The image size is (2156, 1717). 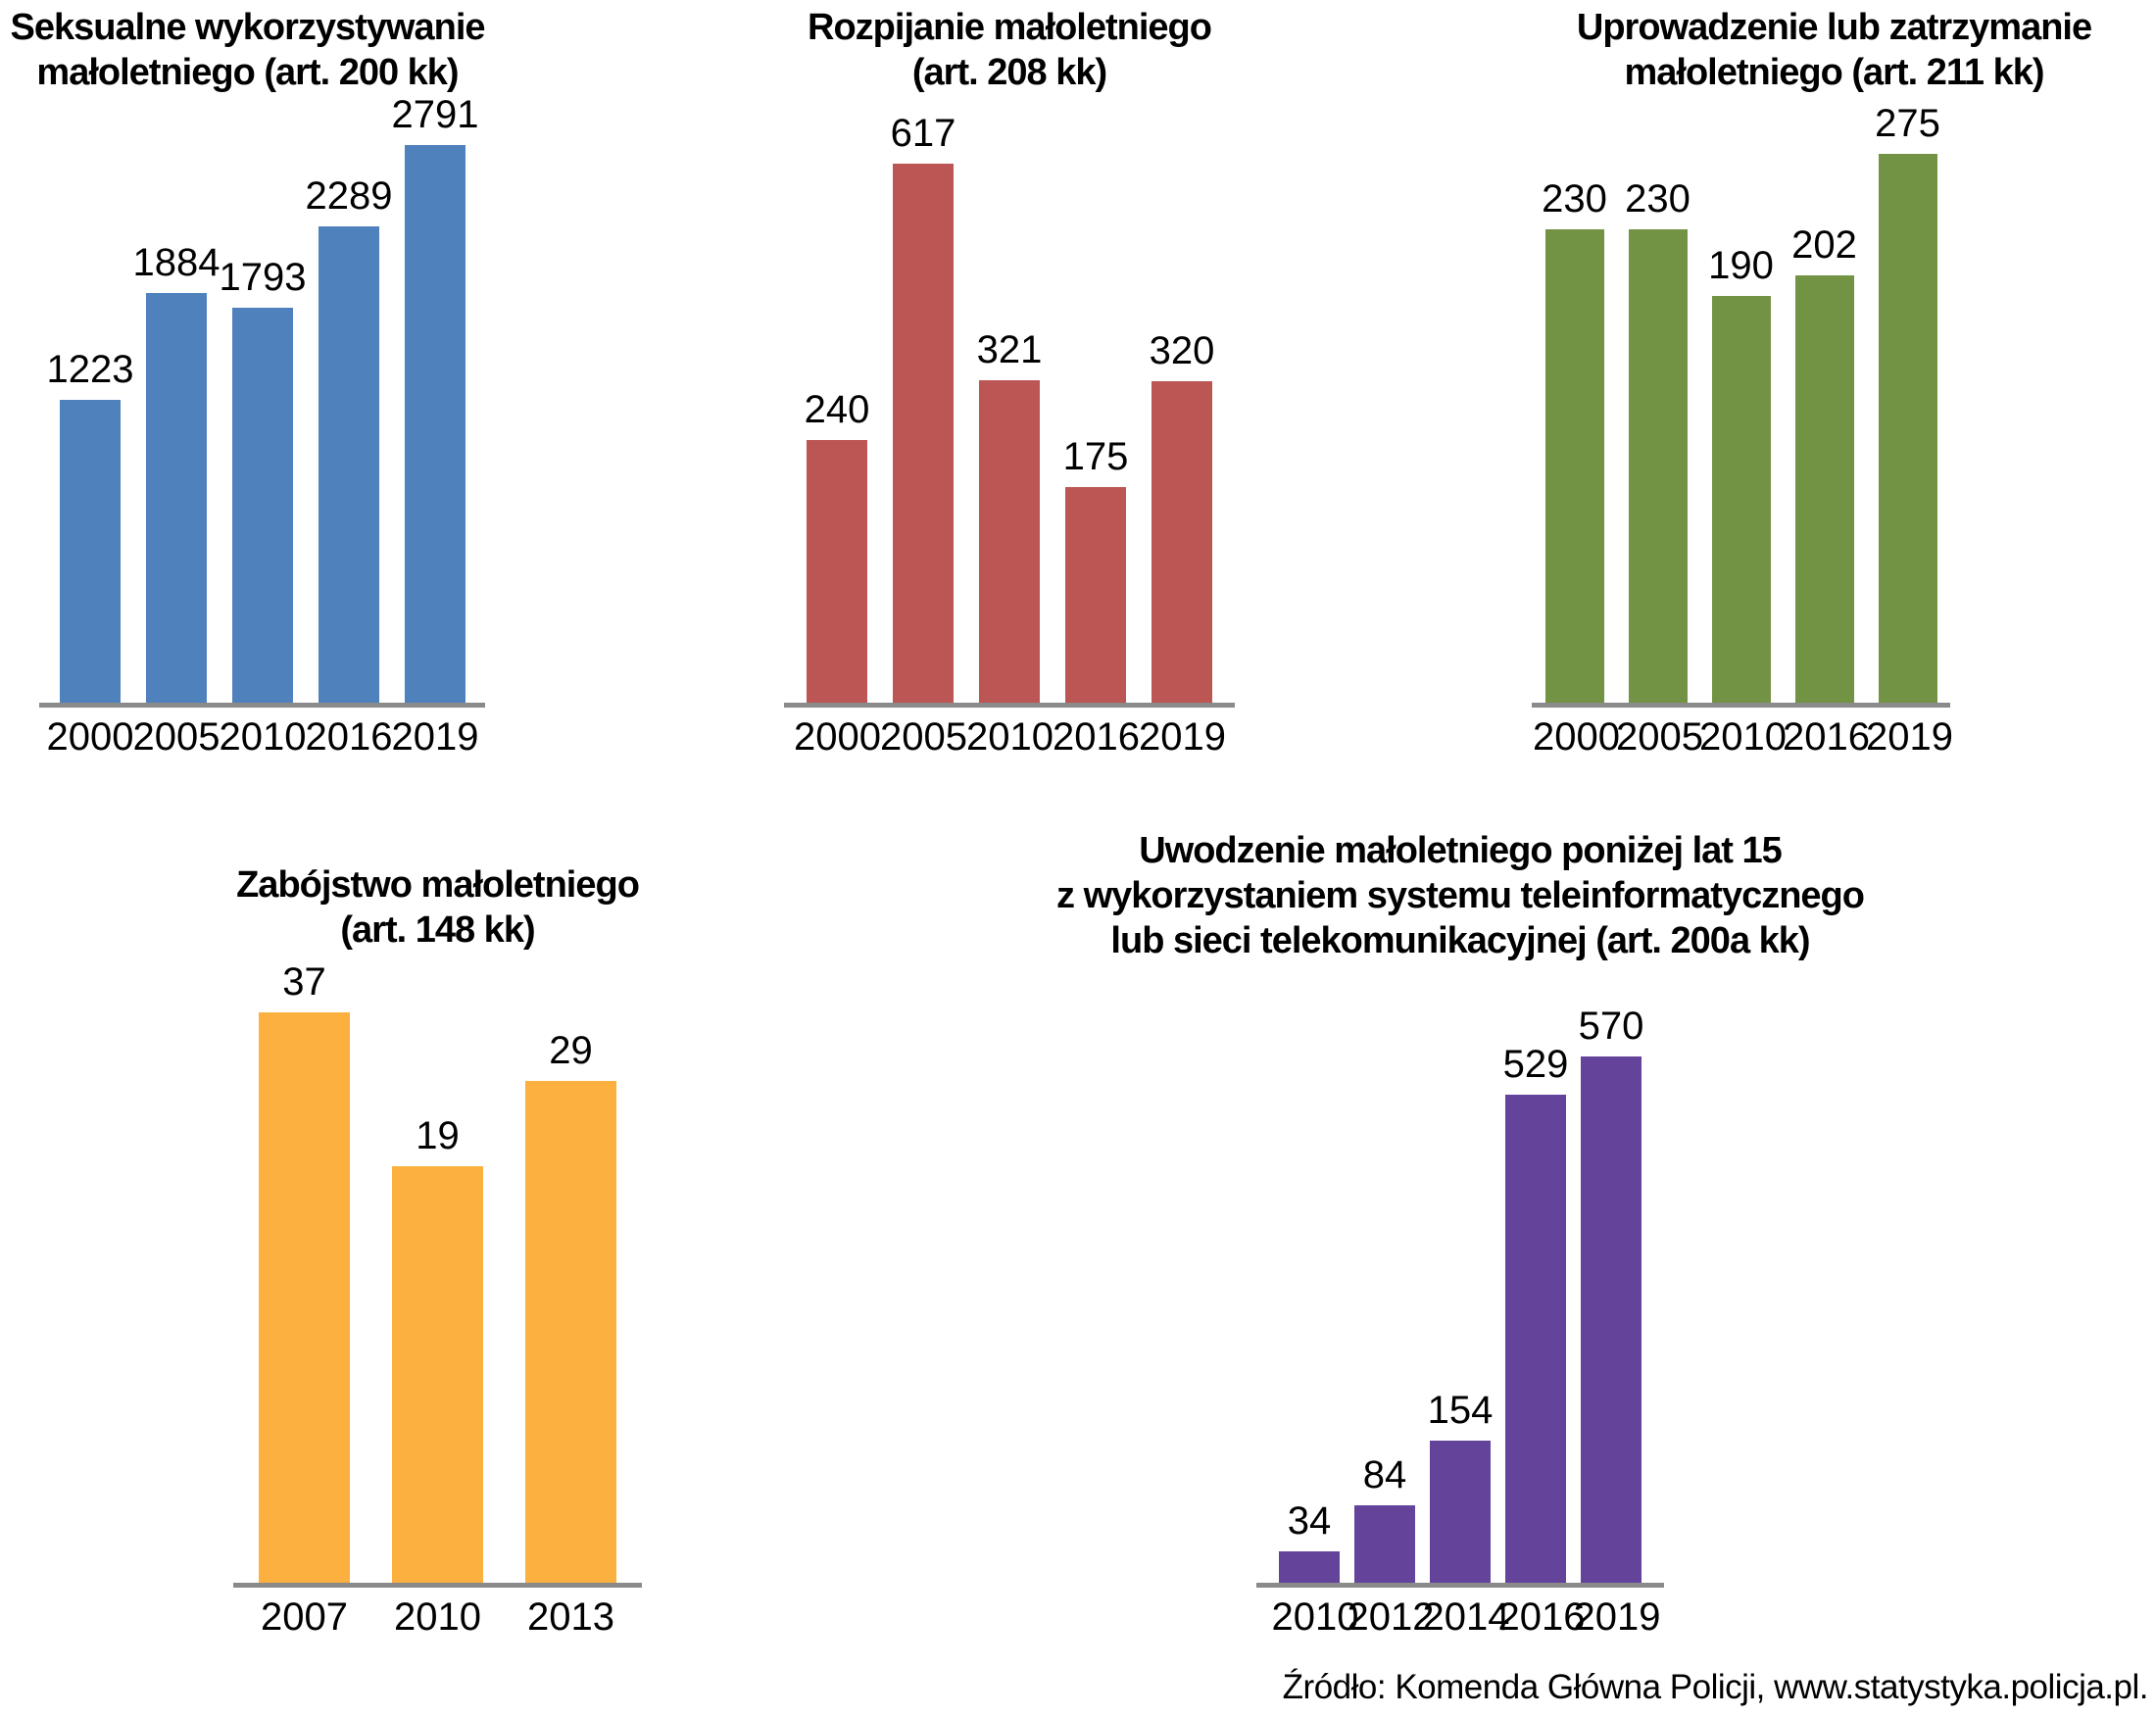 I want to click on bar-group: 19, so click(x=438, y=1272).